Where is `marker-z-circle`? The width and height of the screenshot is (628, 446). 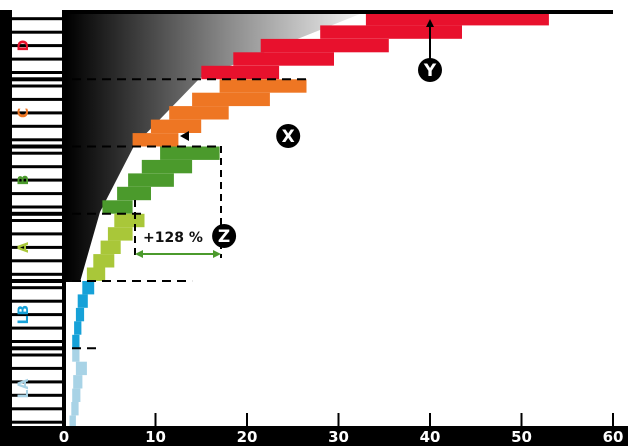 marker-z-circle is located at coordinates (224, 236).